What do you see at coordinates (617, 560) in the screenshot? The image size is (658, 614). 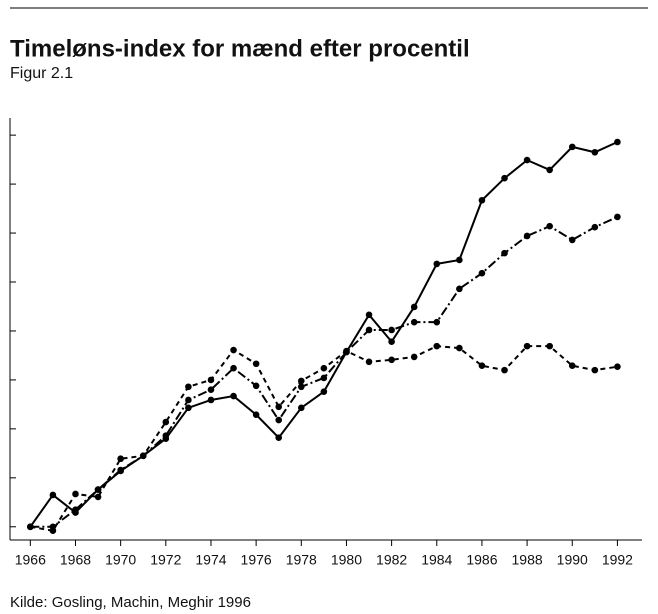 I see `x-tick-label: 1992` at bounding box center [617, 560].